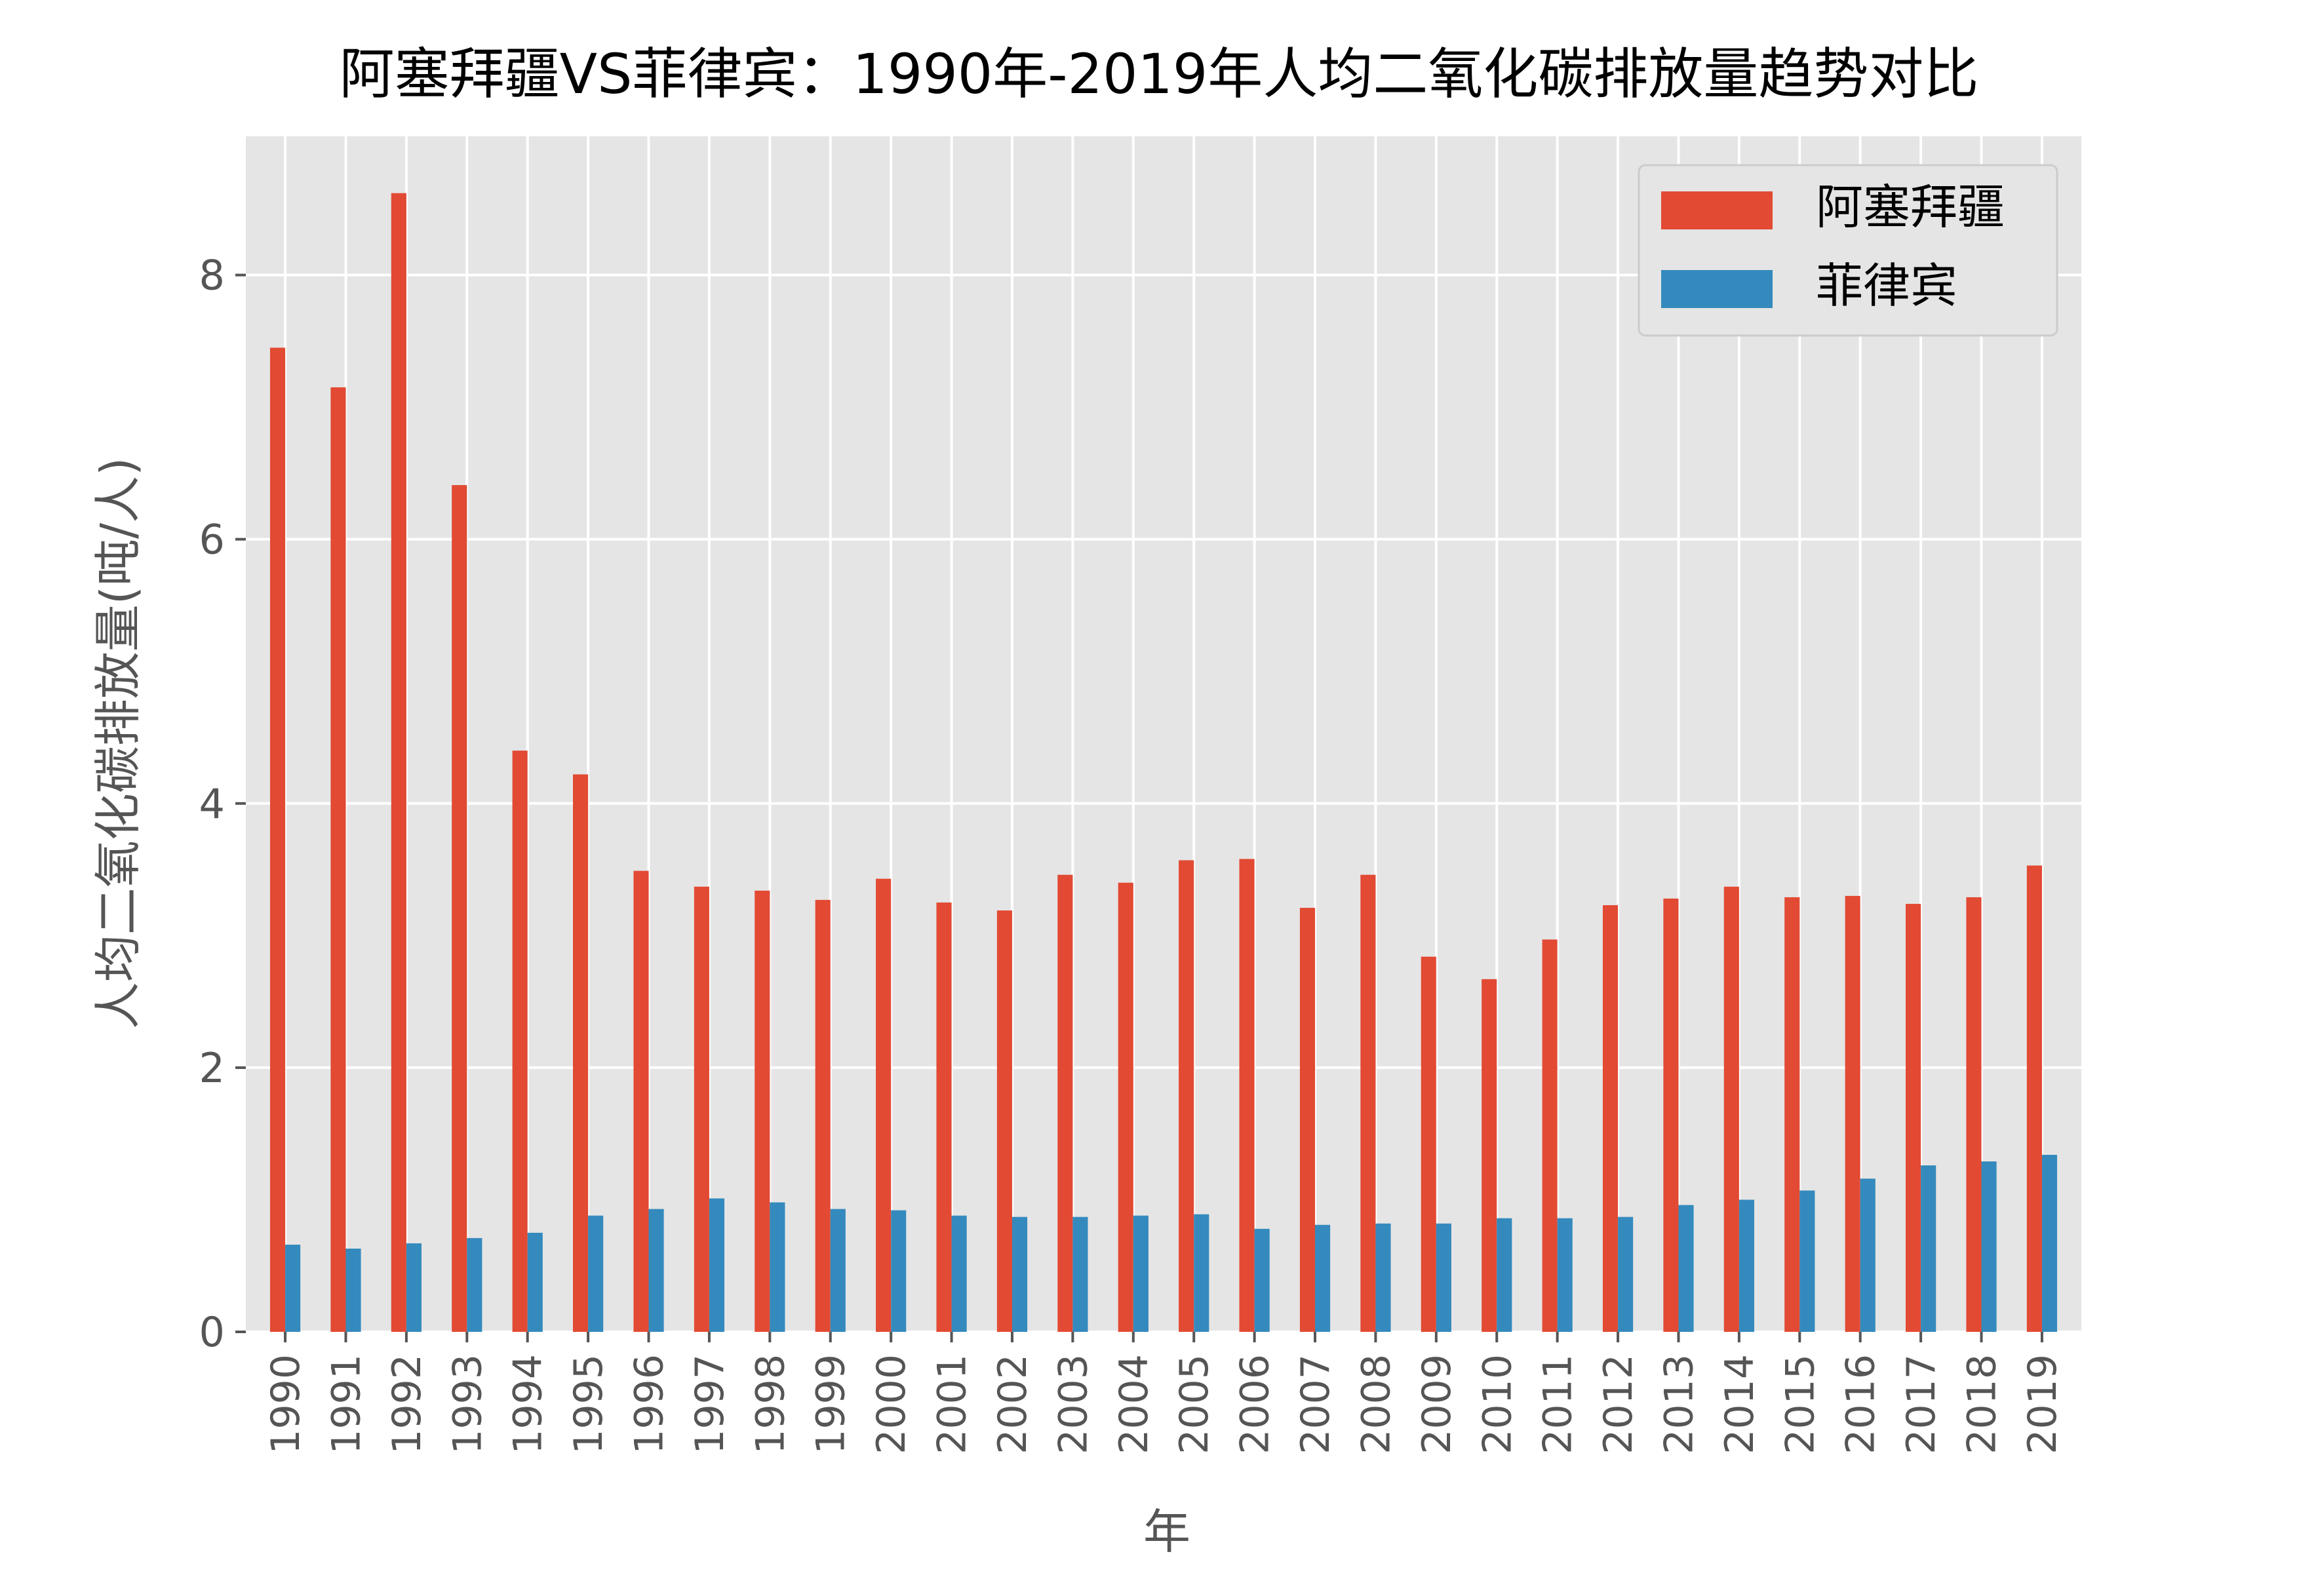 Image resolution: width=2318 pixels, height=1596 pixels. I want to click on x-tick-label: 1994, so click(528, 1404).